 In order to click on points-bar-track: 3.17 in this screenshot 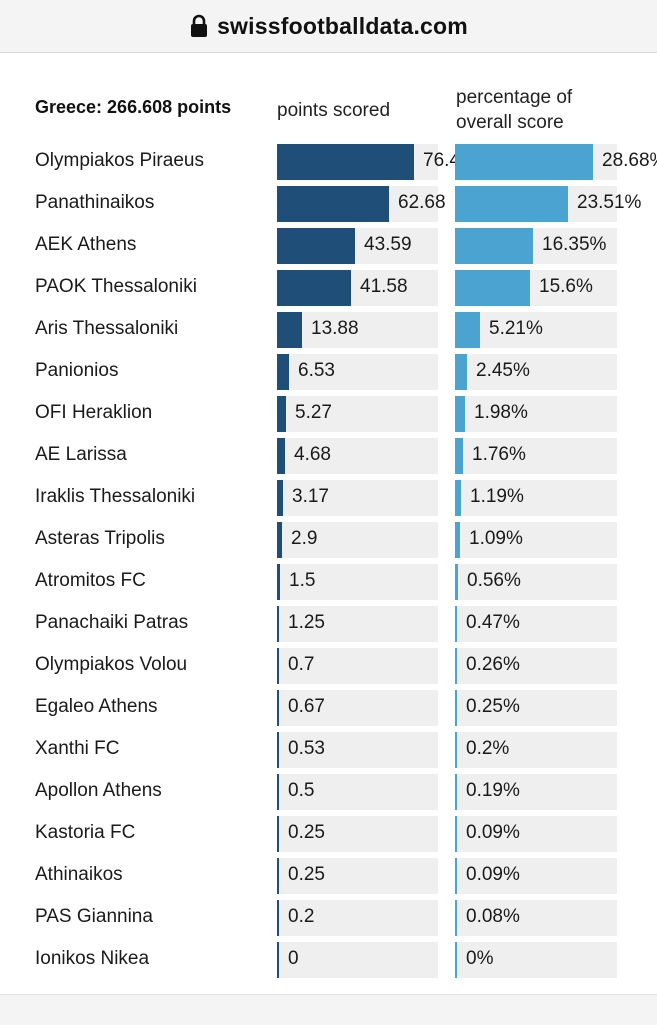, I will do `click(357, 498)`.